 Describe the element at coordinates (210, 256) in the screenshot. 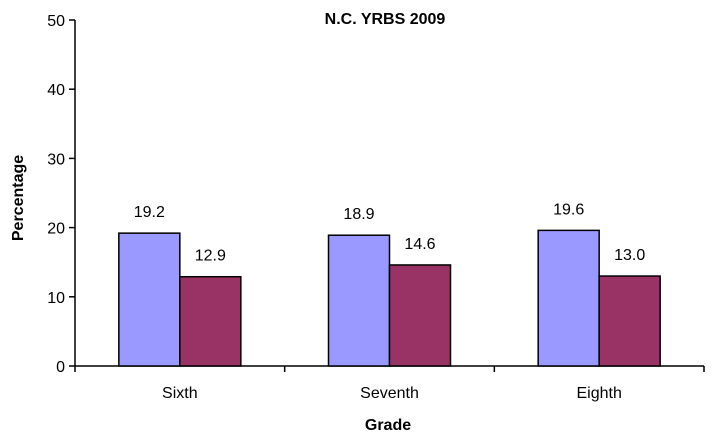

I see `data-label: 12.9` at that location.